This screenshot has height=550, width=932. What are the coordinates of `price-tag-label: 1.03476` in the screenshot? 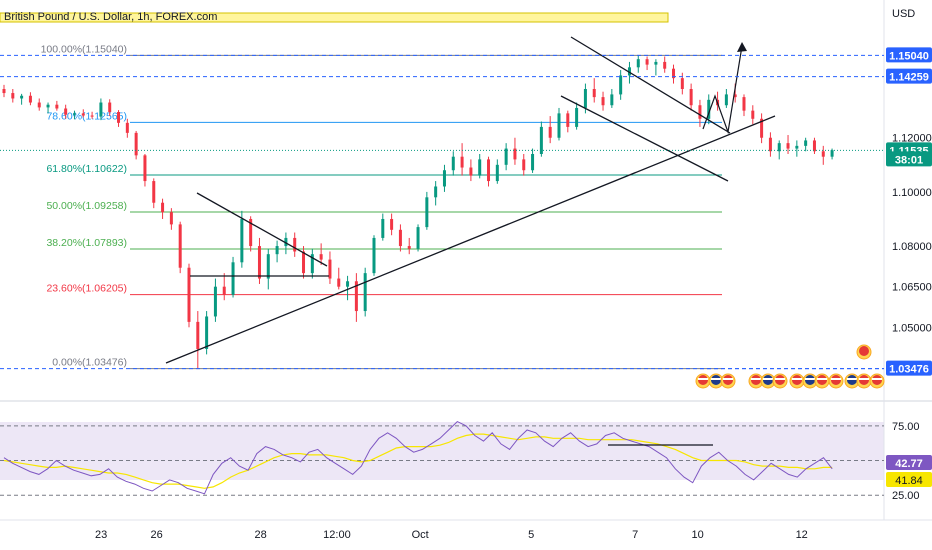 It's located at (909, 370).